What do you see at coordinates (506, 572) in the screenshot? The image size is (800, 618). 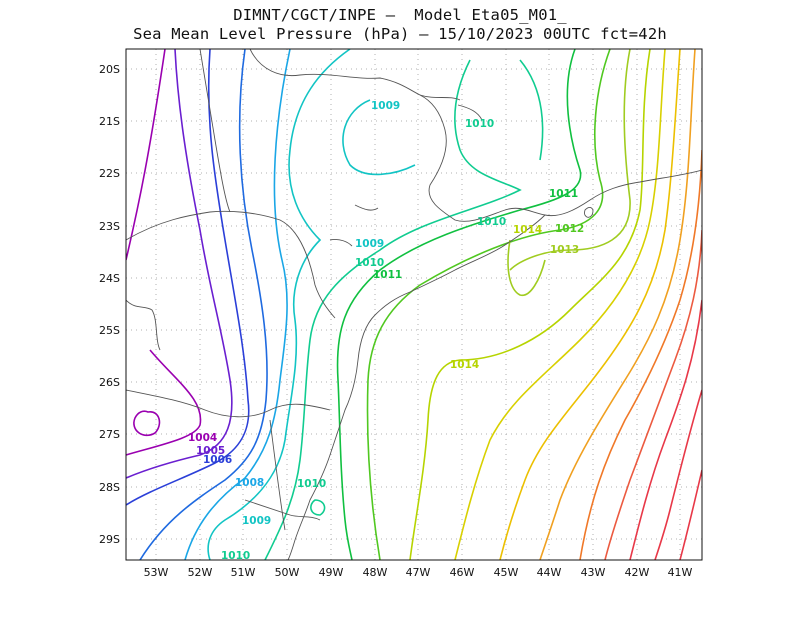 I see `lon-label: 45W` at bounding box center [506, 572].